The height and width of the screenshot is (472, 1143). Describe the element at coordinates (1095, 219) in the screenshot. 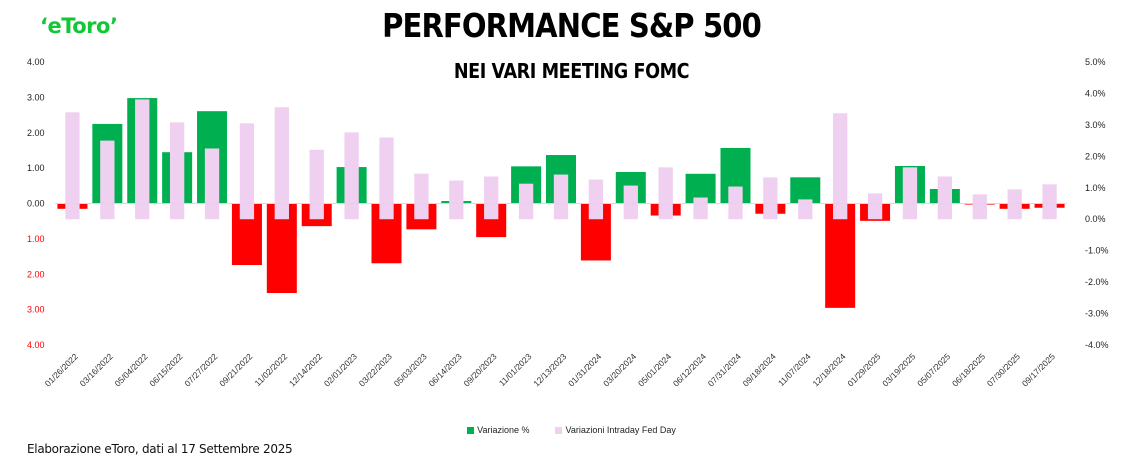

I see `right-axis-tick-label: 0.0%` at that location.